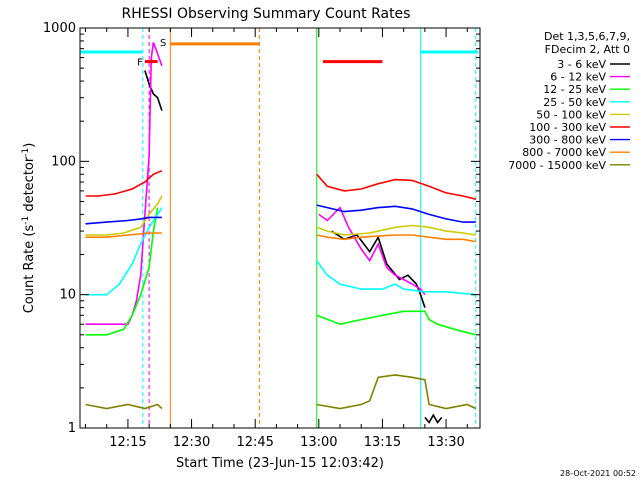 The height and width of the screenshot is (480, 640). Describe the element at coordinates (59, 28) in the screenshot. I see `y-tick-label-1000: 1000` at that location.